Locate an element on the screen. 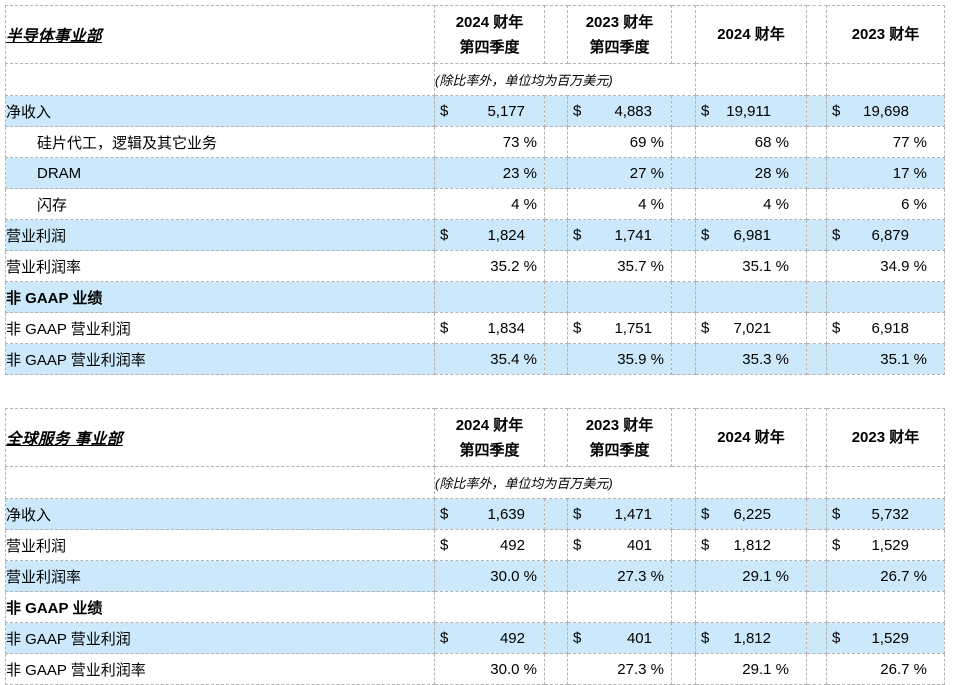  value-cell: $1,529 is located at coordinates (885, 638).